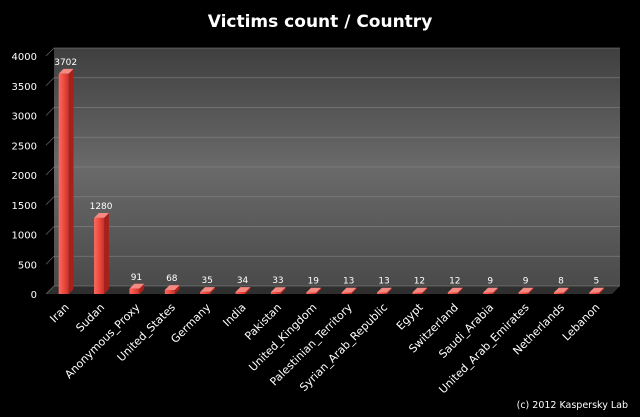 The height and width of the screenshot is (417, 640). What do you see at coordinates (596, 282) in the screenshot?
I see `data-label: 5` at bounding box center [596, 282].